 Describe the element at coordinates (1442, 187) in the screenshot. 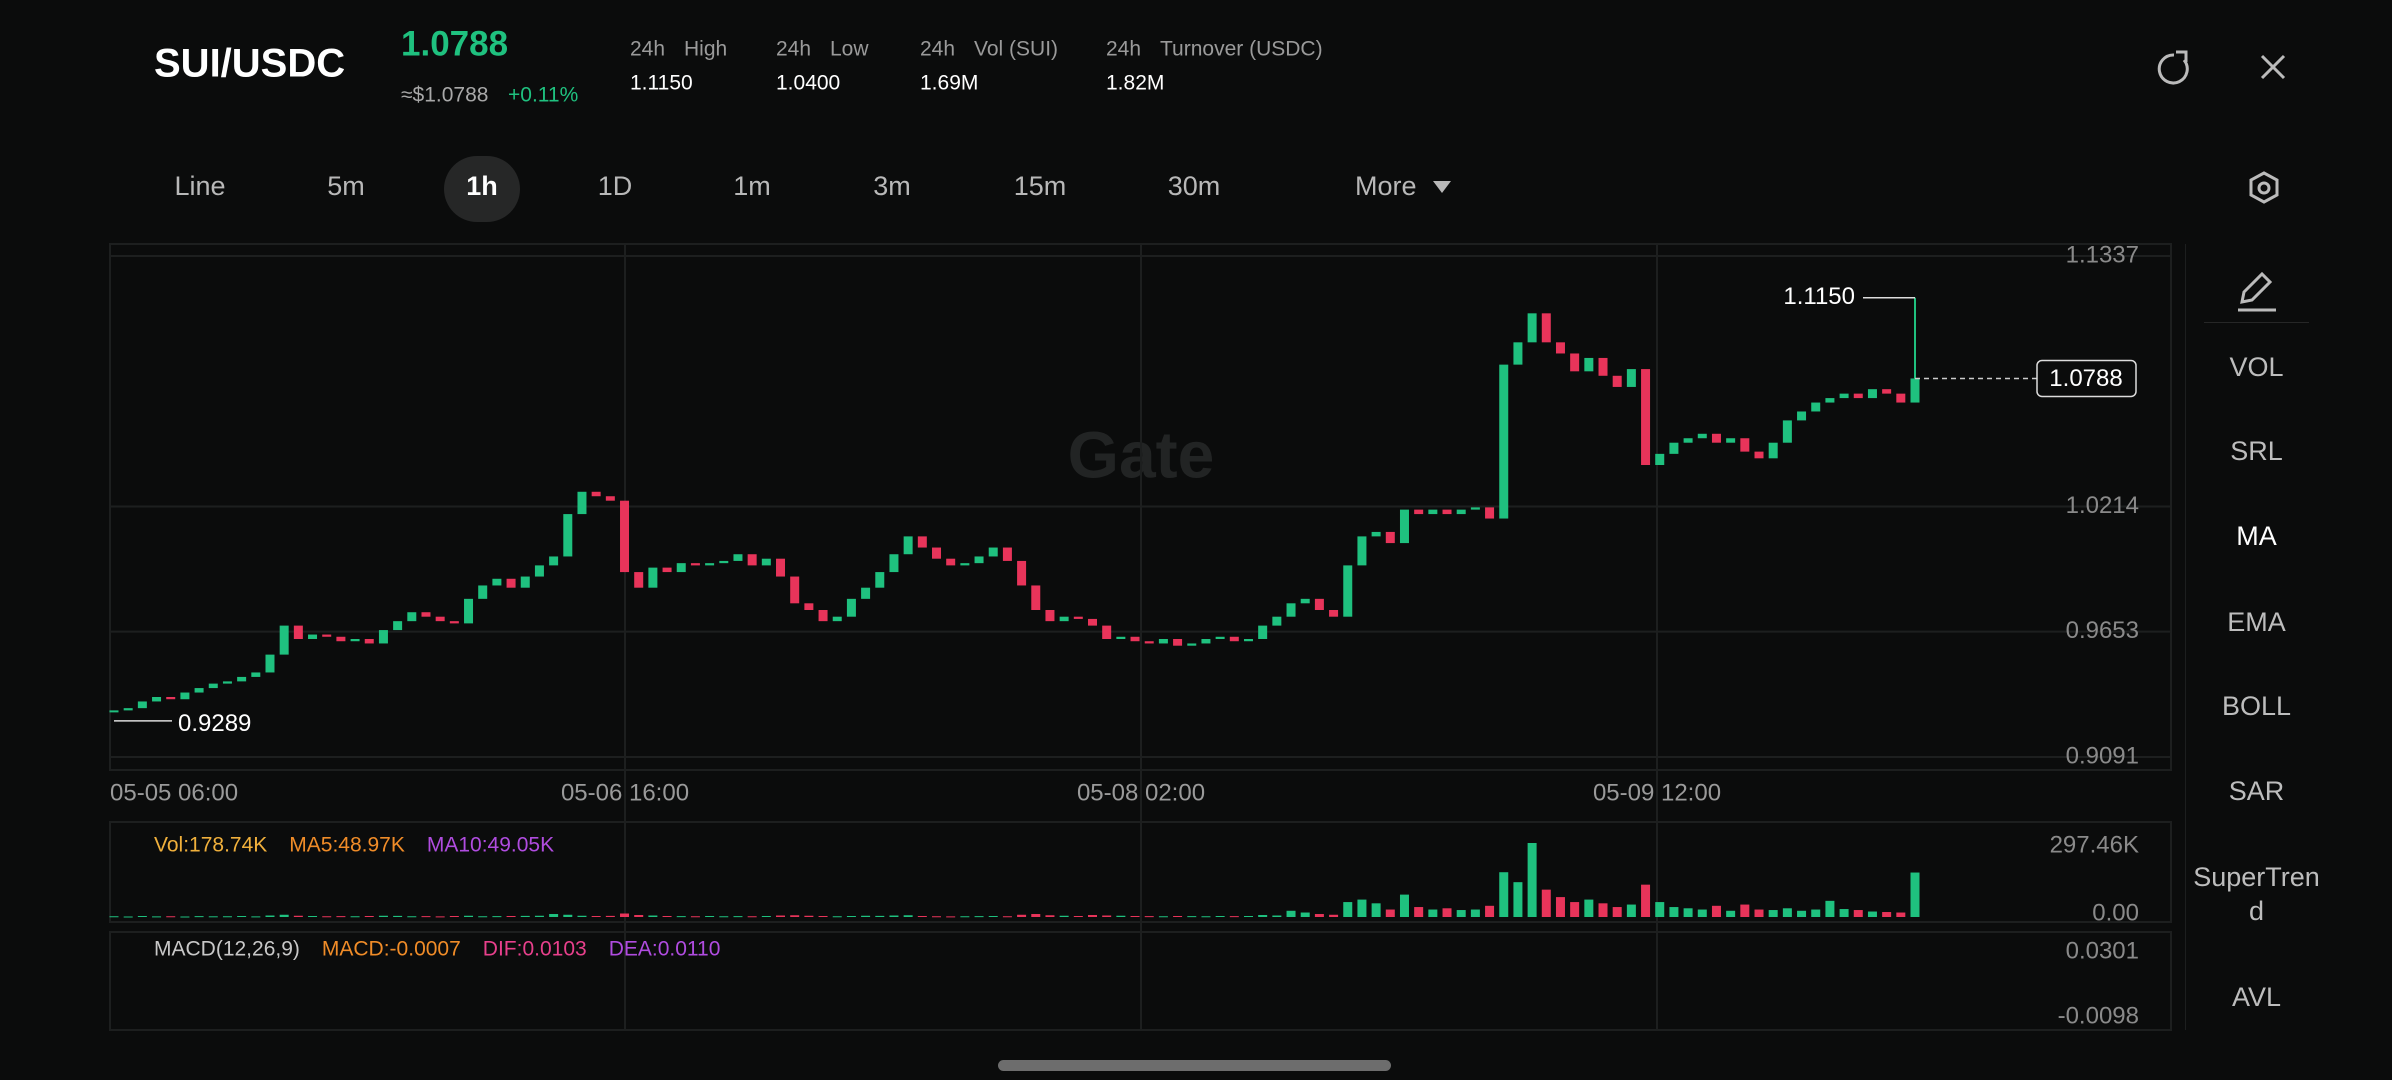

I see `dropdown-arrow` at that location.